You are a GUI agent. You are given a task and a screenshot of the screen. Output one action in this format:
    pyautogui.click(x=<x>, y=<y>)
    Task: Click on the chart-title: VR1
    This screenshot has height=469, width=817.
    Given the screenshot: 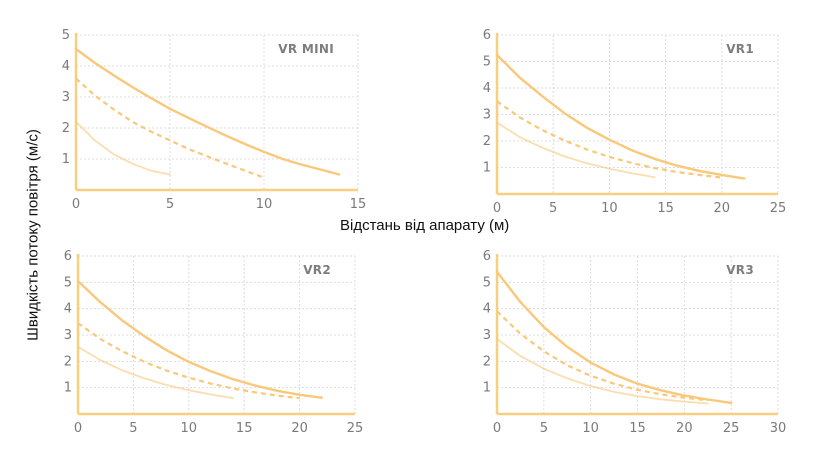 What is the action you would take?
    pyautogui.click(x=740, y=49)
    